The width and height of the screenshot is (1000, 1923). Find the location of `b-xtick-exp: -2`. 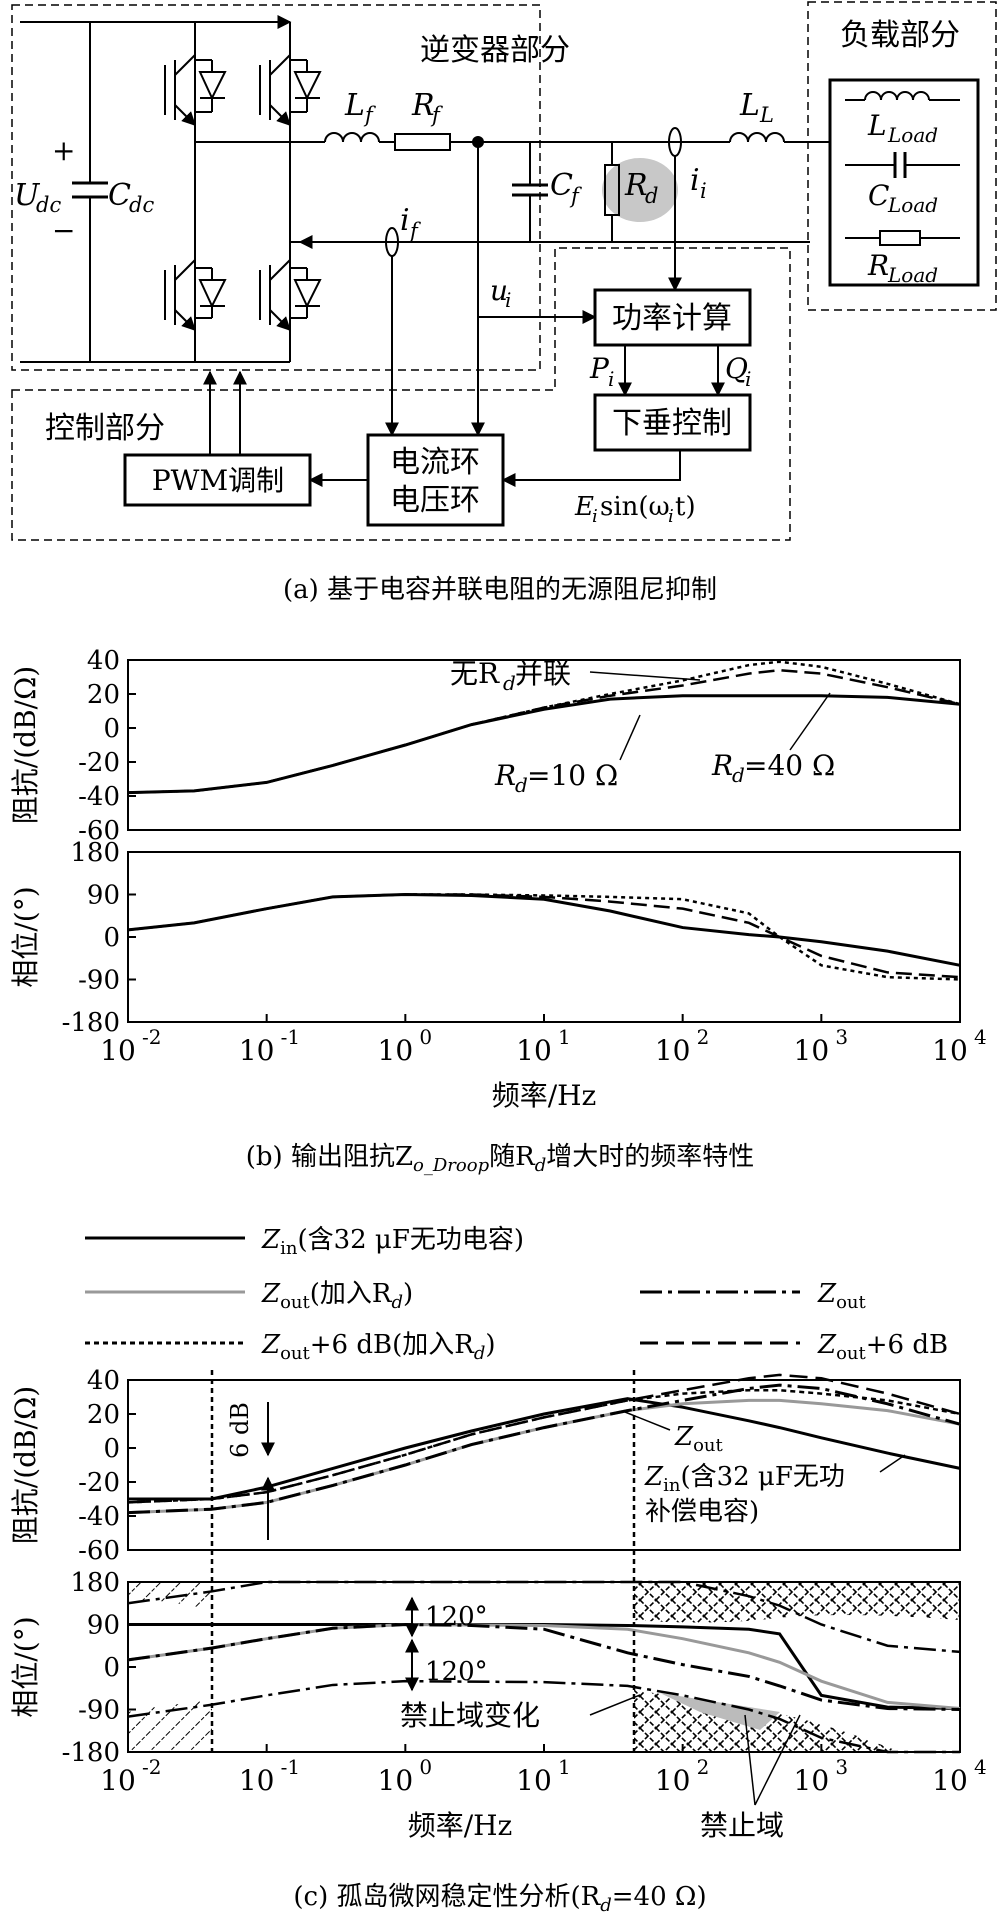

b-xtick-exp: -2 is located at coordinates (151, 1037).